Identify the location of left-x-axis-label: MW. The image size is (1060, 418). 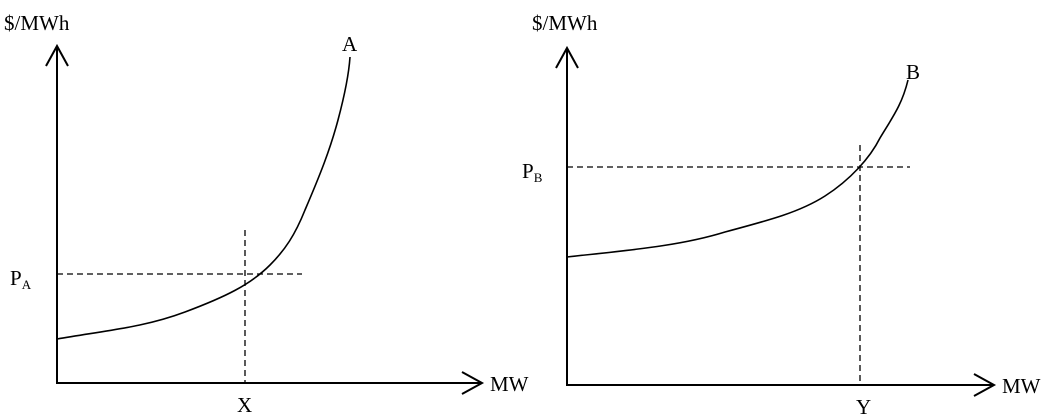
(509, 384).